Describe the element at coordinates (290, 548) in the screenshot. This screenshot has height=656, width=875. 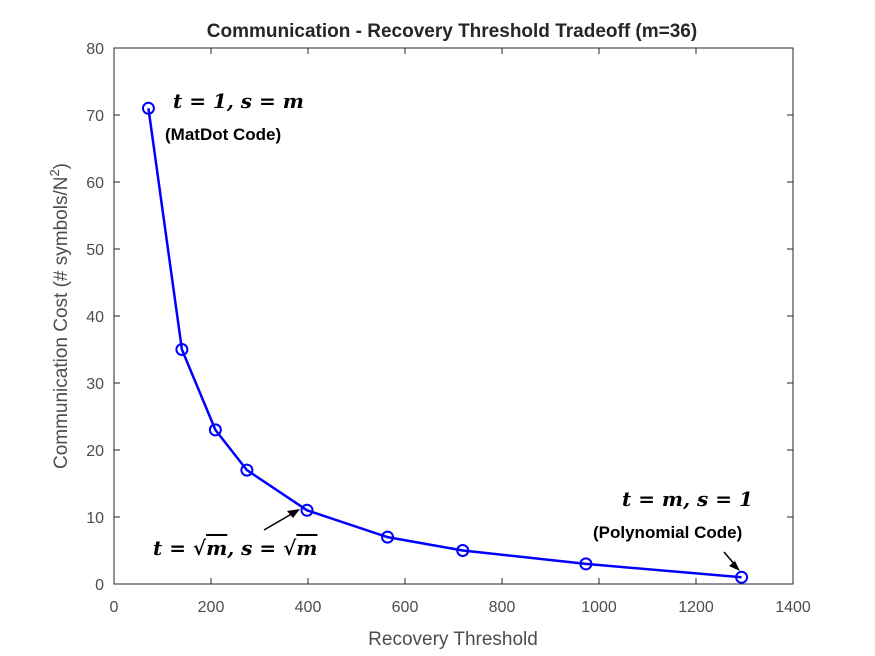
I see `annotation-sqrt-symbol-2: √` at that location.